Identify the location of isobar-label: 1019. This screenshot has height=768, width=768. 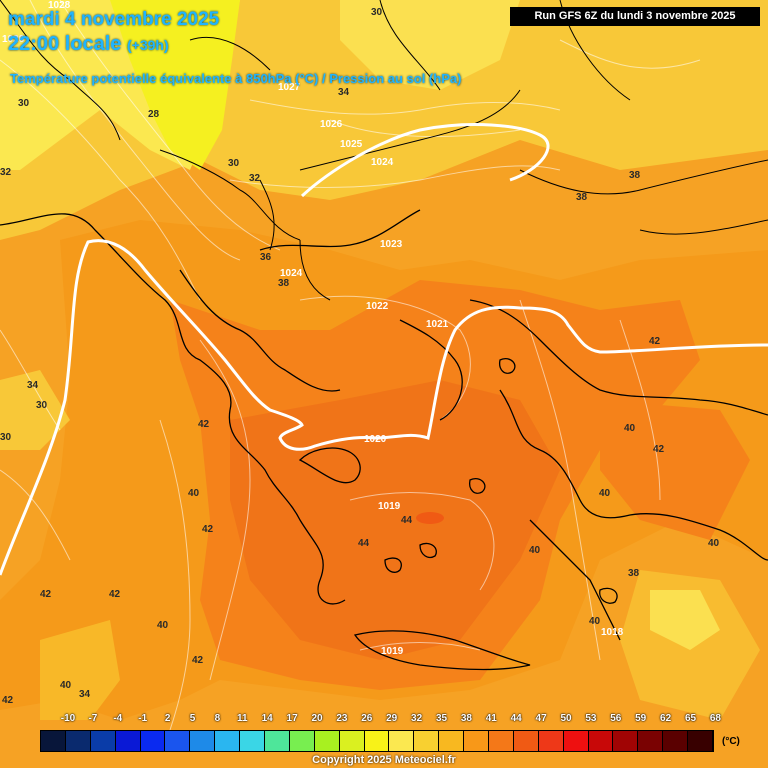
(389, 506).